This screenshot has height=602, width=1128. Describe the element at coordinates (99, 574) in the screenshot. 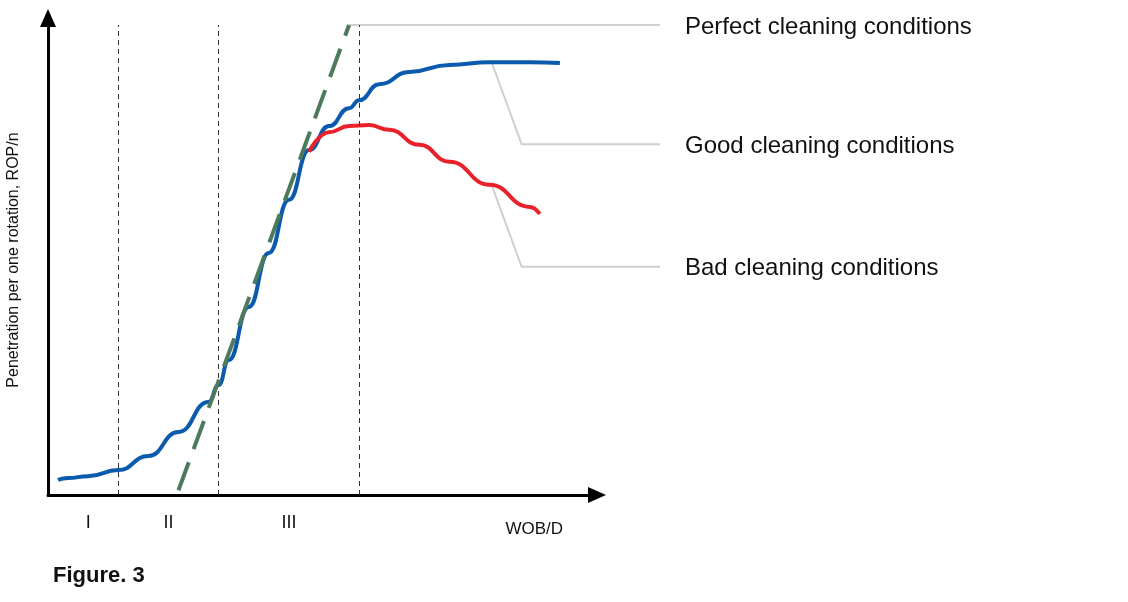

I see `text: Figure. 3` at that location.